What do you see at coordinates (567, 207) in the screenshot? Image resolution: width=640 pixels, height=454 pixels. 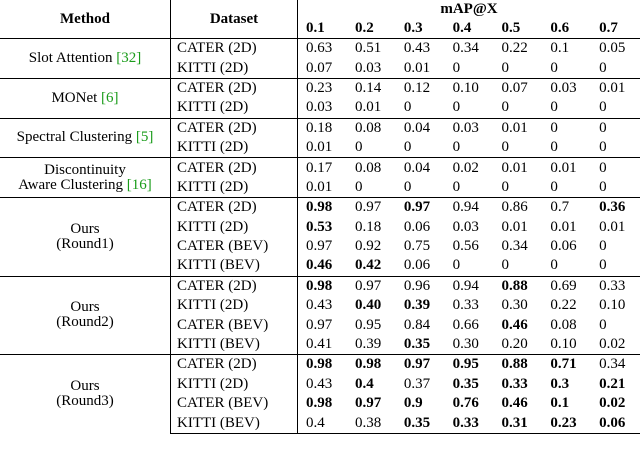 I see `value-cell: 0.7` at bounding box center [567, 207].